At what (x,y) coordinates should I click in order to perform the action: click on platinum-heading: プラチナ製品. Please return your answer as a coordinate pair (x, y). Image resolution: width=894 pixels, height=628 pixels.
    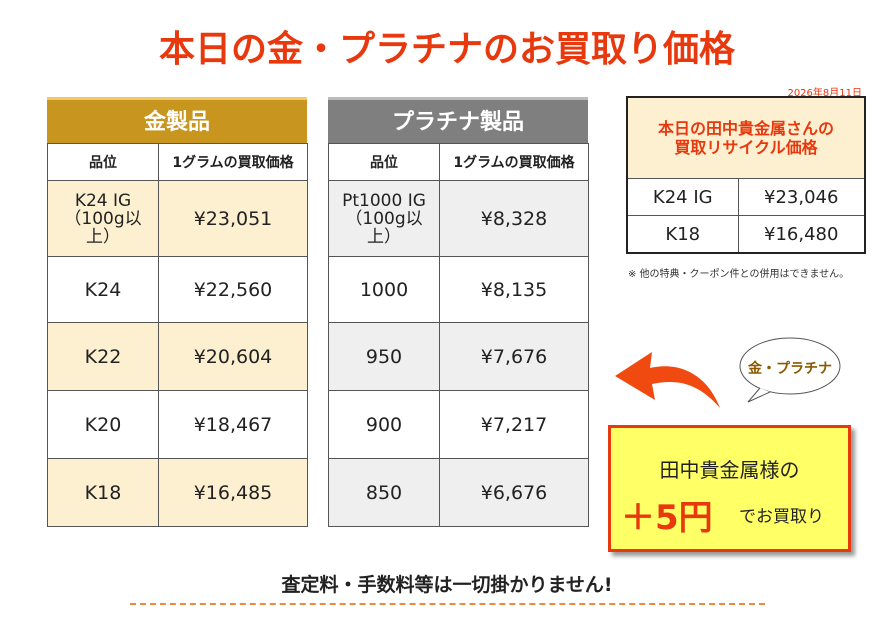
    Looking at the image, I should click on (458, 120).